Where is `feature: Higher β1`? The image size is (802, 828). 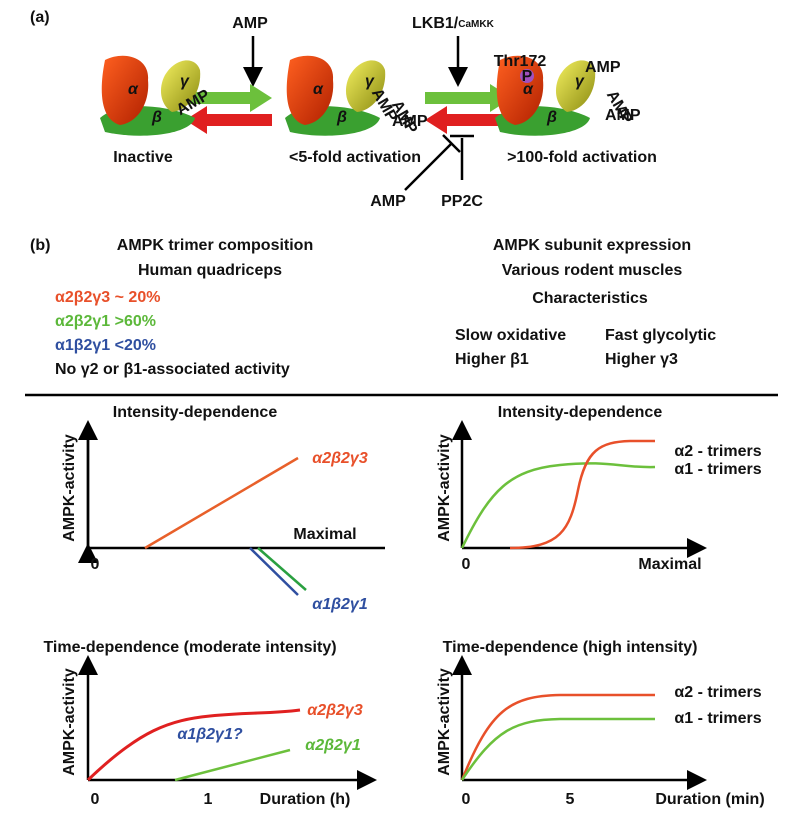
feature: Higher β1 is located at coordinates (492, 359).